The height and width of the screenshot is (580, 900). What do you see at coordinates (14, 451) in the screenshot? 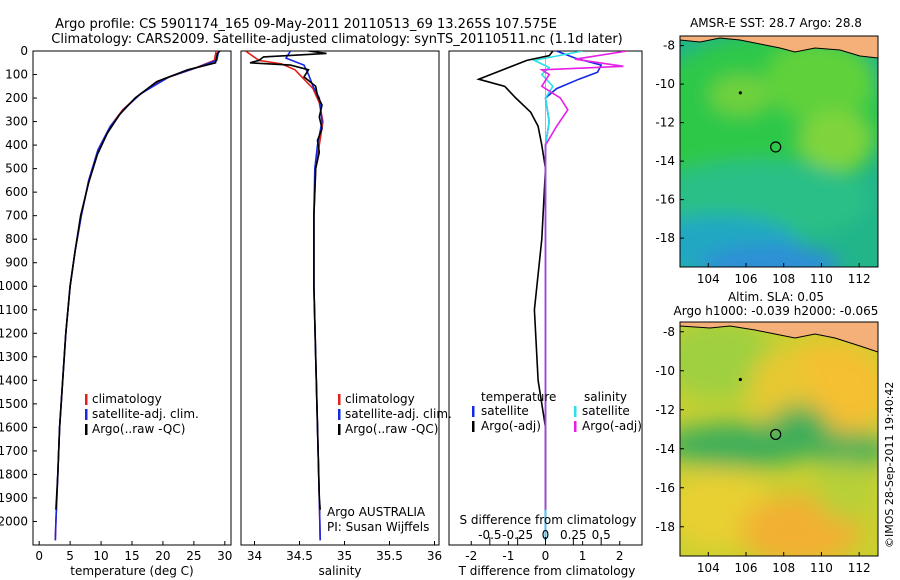
I see `depth-tick-label: 1700` at bounding box center [14, 451].